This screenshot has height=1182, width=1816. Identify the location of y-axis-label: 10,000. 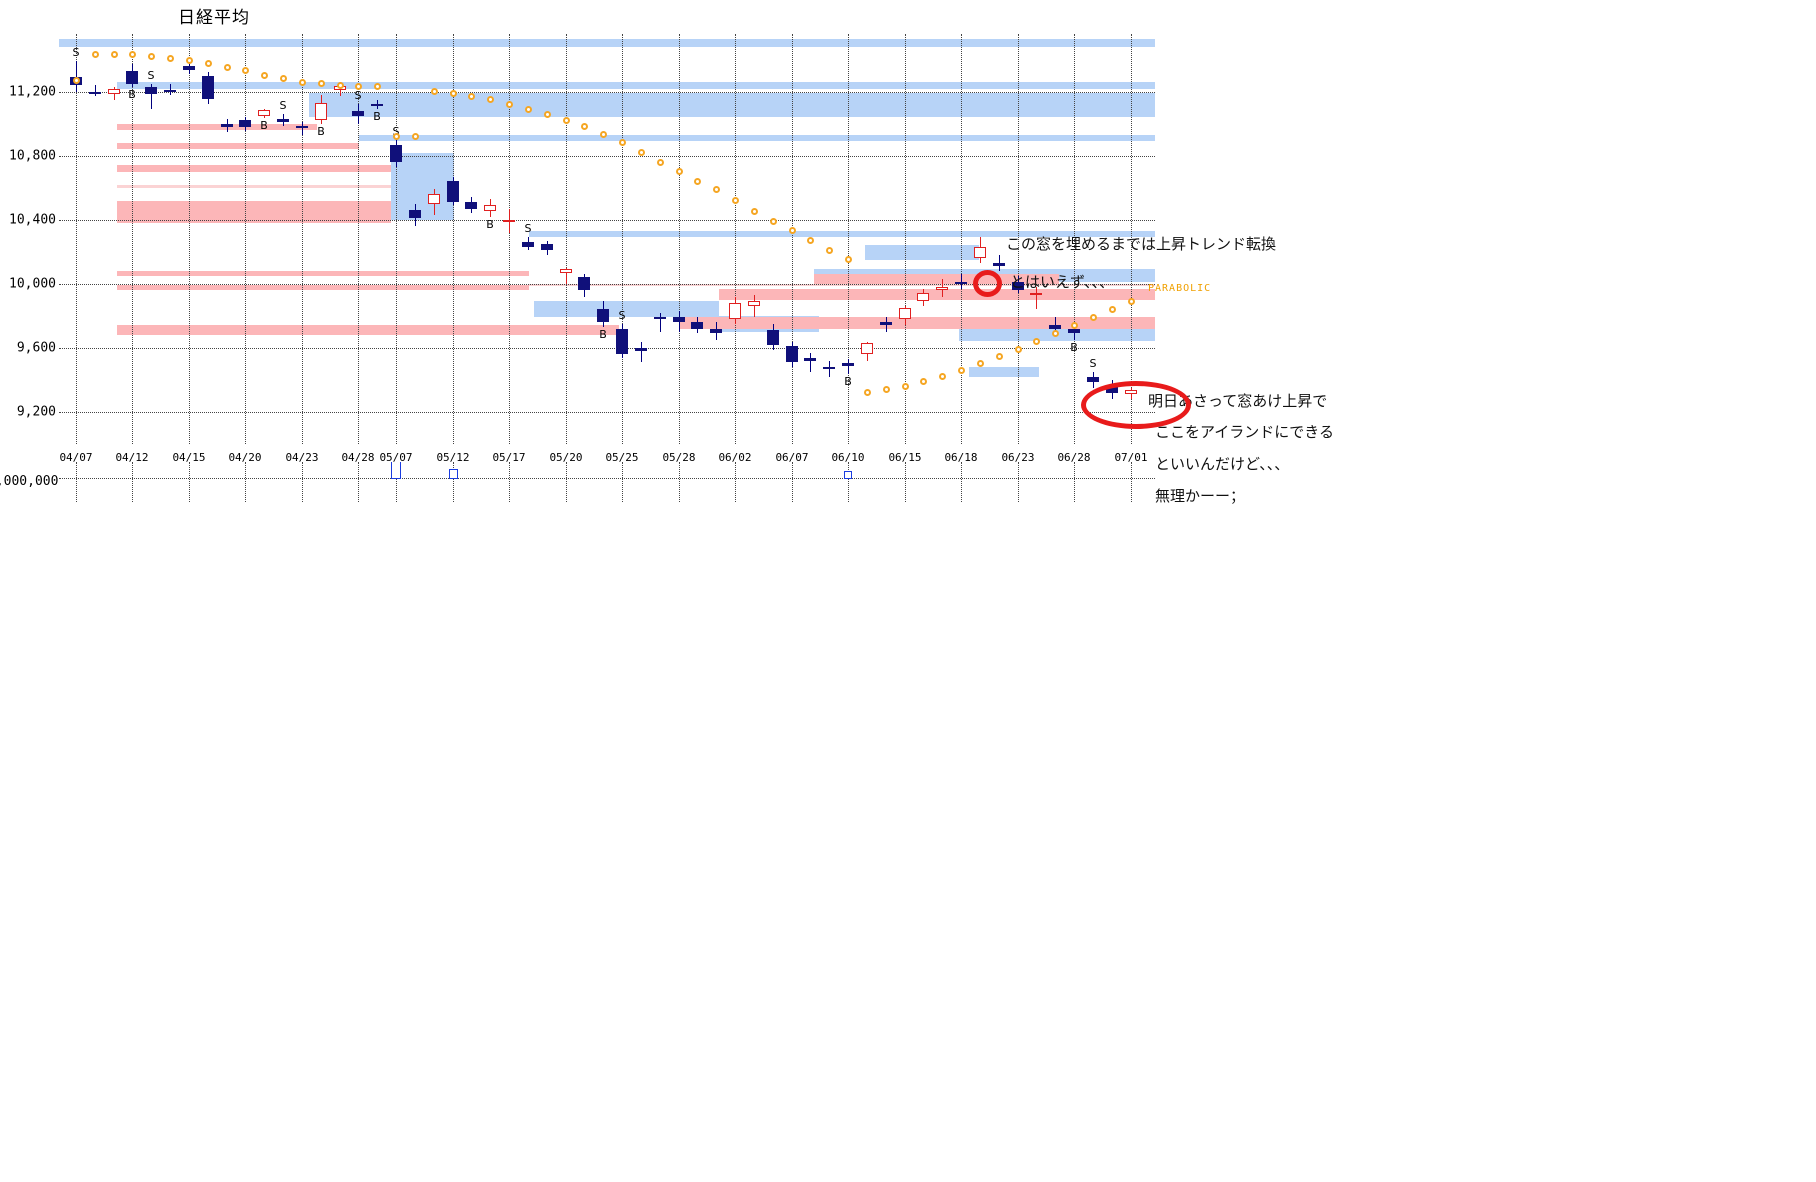
(32, 284).